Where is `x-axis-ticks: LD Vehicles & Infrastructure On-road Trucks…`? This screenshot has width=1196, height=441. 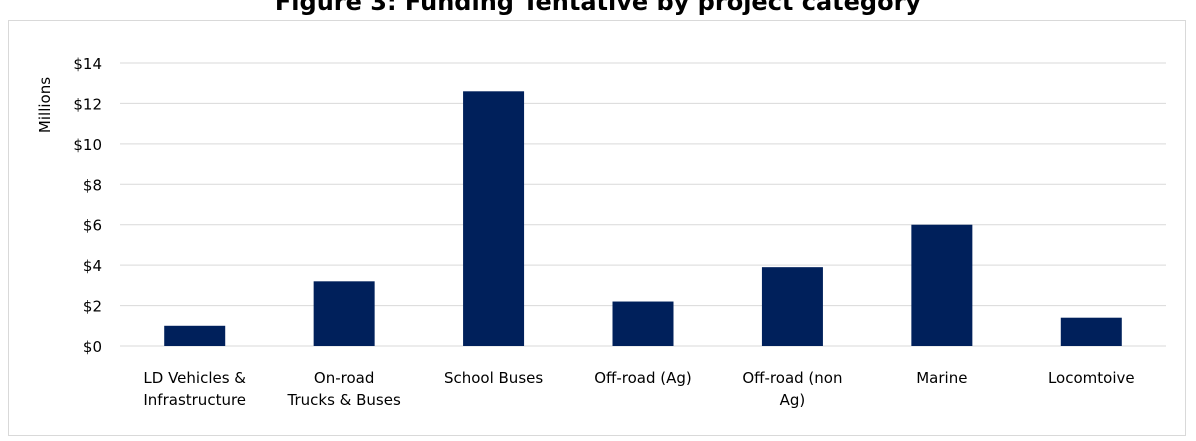
x-axis-ticks: LD Vehicles & Infrastructure On-road Trucks… is located at coordinates (638, 389).